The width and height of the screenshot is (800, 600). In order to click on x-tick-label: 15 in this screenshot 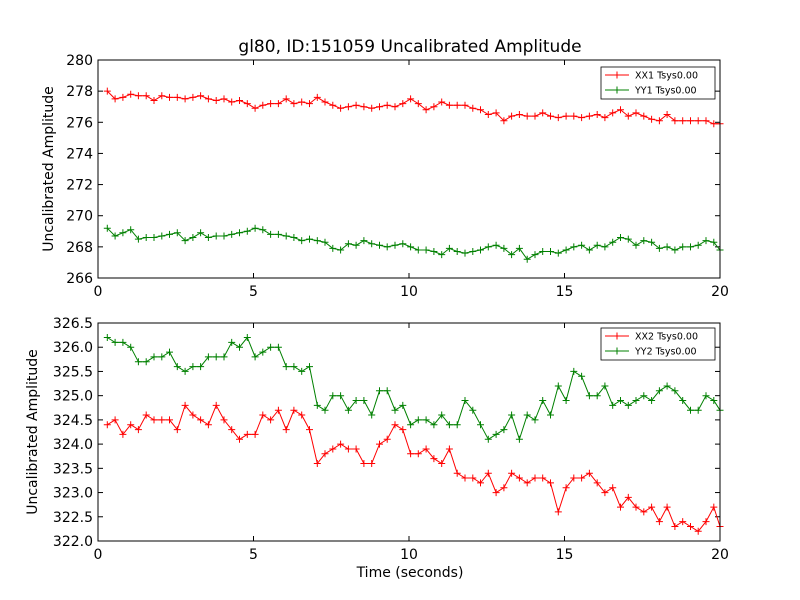, I will do `click(565, 555)`.